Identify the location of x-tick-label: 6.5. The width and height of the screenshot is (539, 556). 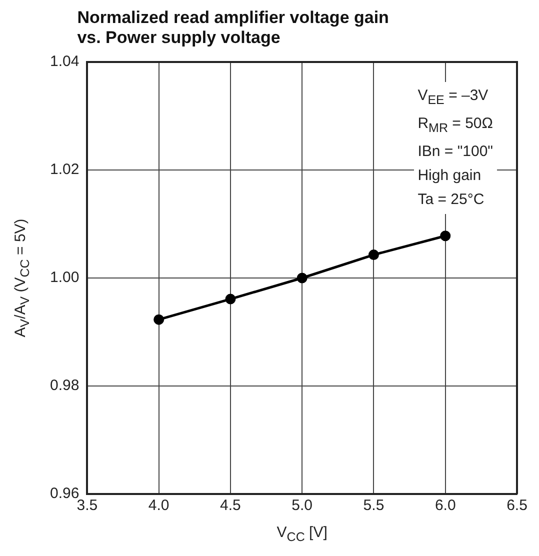
(517, 505).